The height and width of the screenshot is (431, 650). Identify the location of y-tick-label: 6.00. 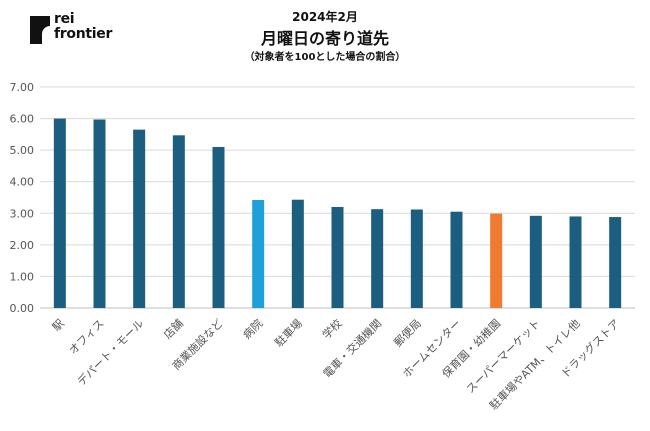
(22, 119).